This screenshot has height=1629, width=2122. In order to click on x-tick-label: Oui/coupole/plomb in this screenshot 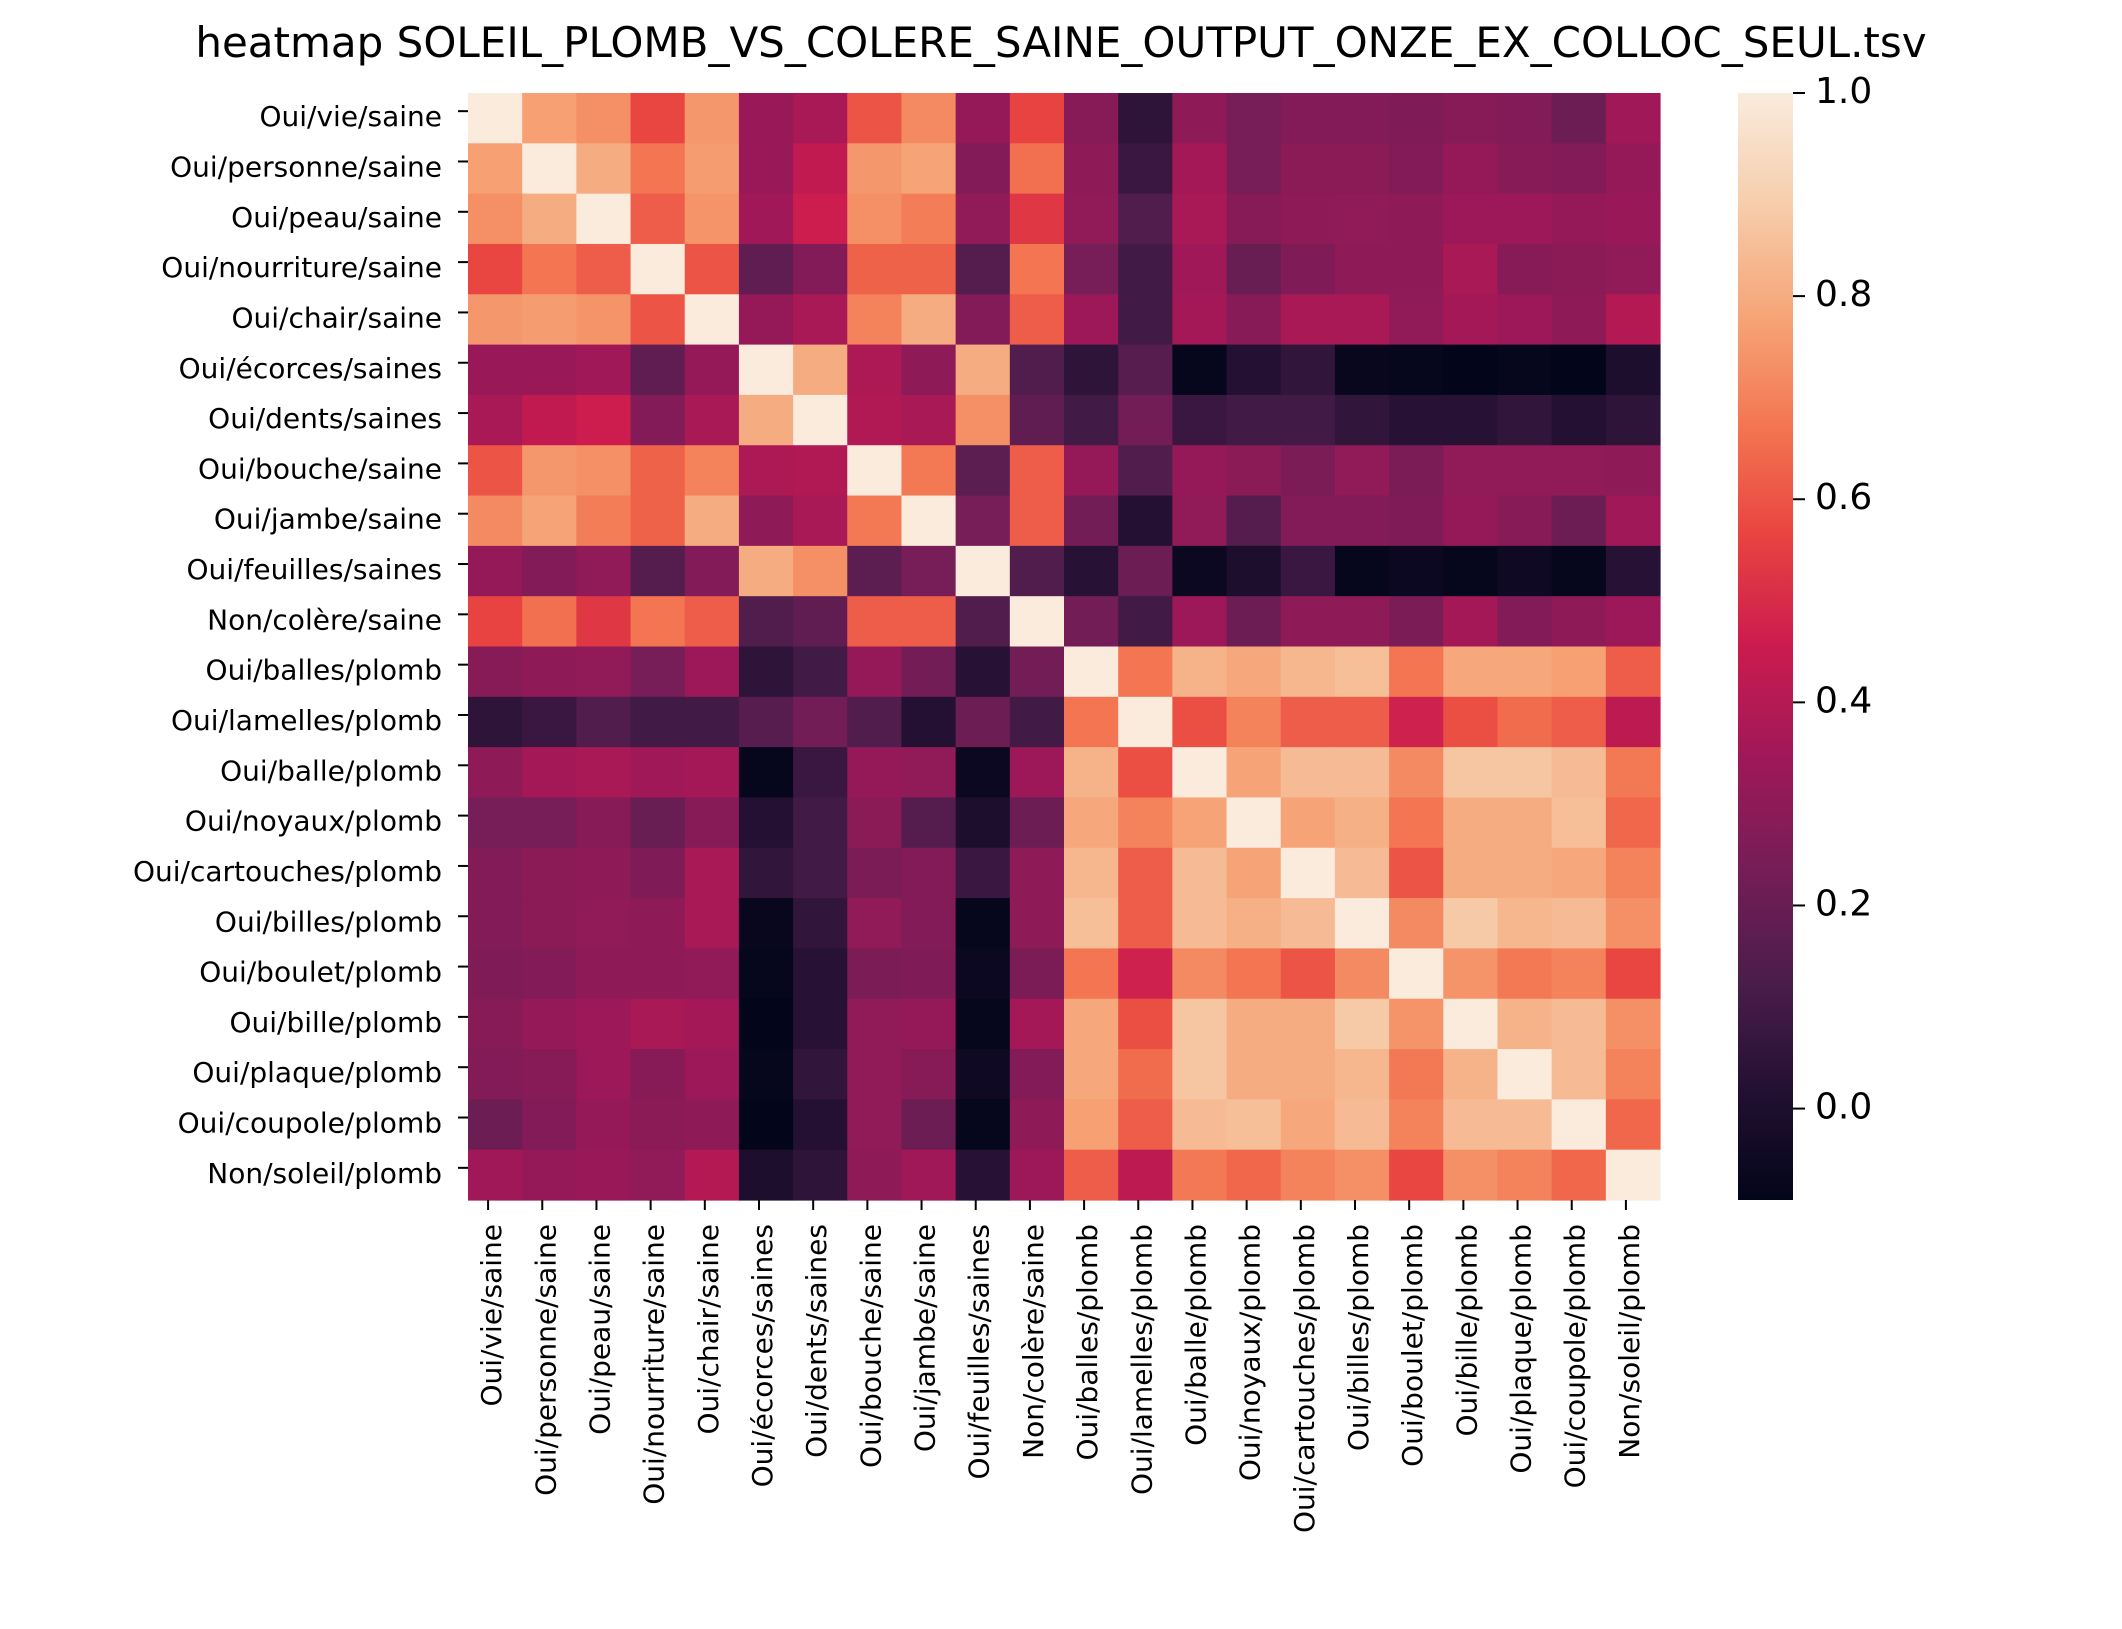, I will do `click(1575, 1356)`.